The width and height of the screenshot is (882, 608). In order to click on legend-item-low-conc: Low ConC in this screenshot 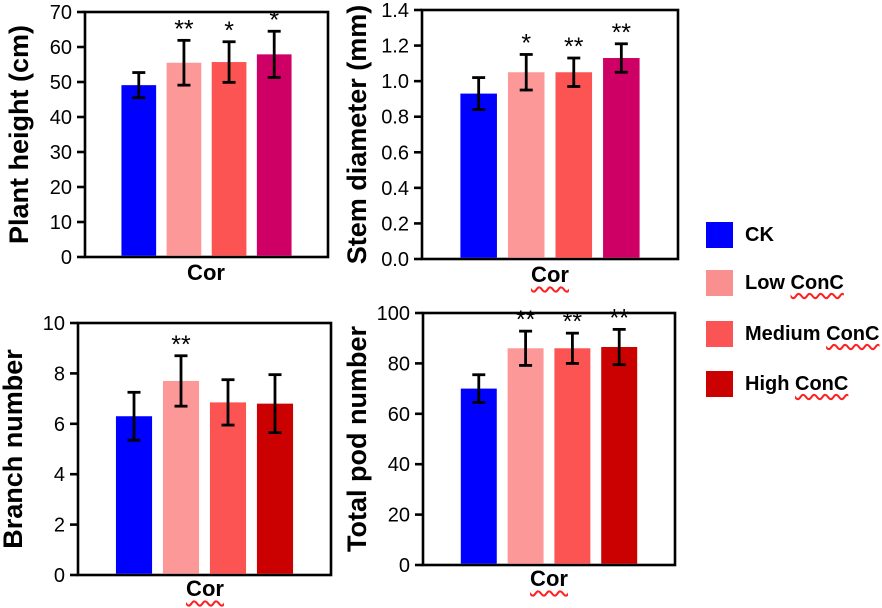, I will do `click(775, 283)`.